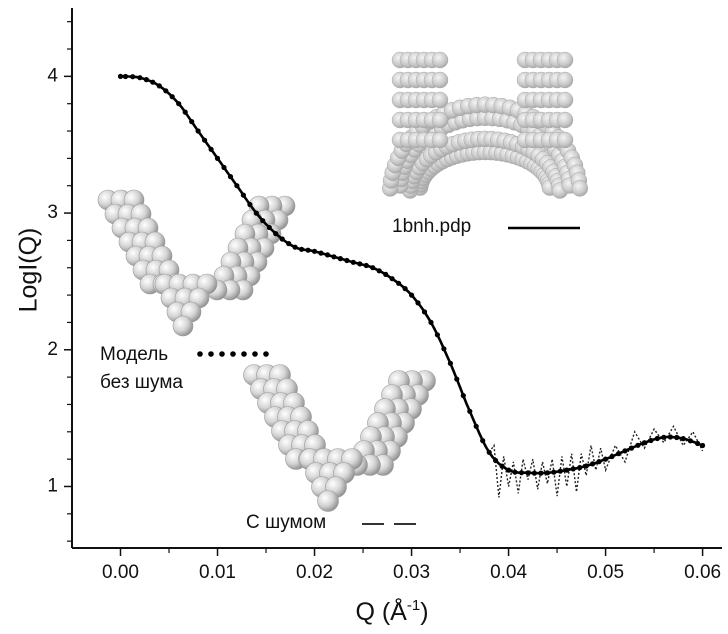  I want to click on x-tick-label: 0.00, so click(120, 572).